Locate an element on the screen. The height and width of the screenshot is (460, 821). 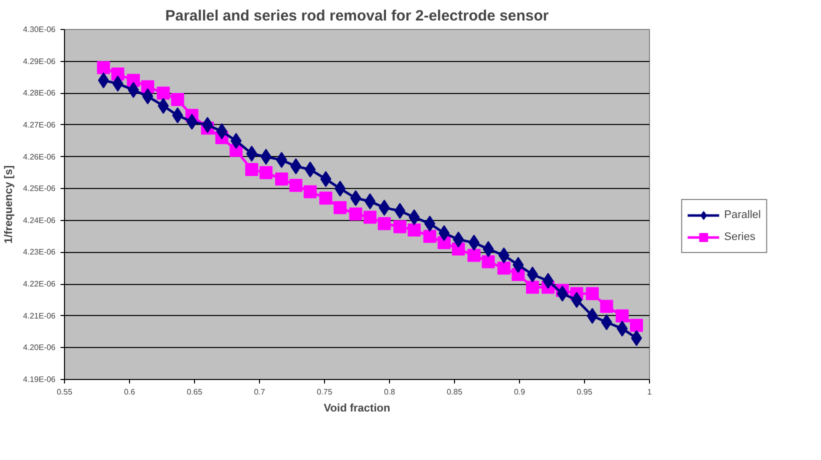
y-axis-title: 1/frequency [s] is located at coordinates (9, 204).